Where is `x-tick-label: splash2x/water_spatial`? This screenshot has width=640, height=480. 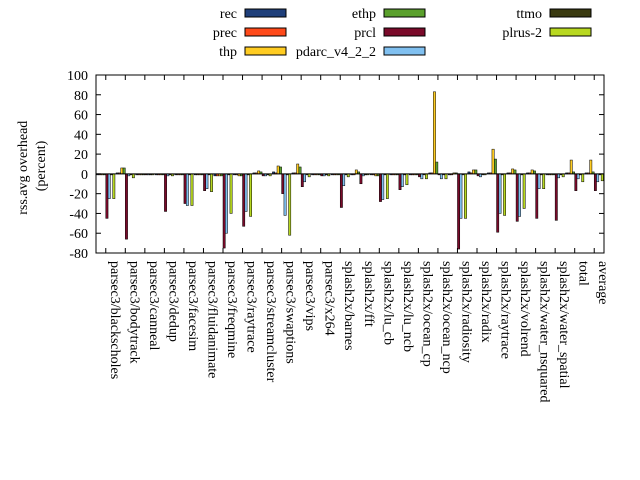
x-tick-label: splash2x/water_spatial is located at coordinates (563, 325).